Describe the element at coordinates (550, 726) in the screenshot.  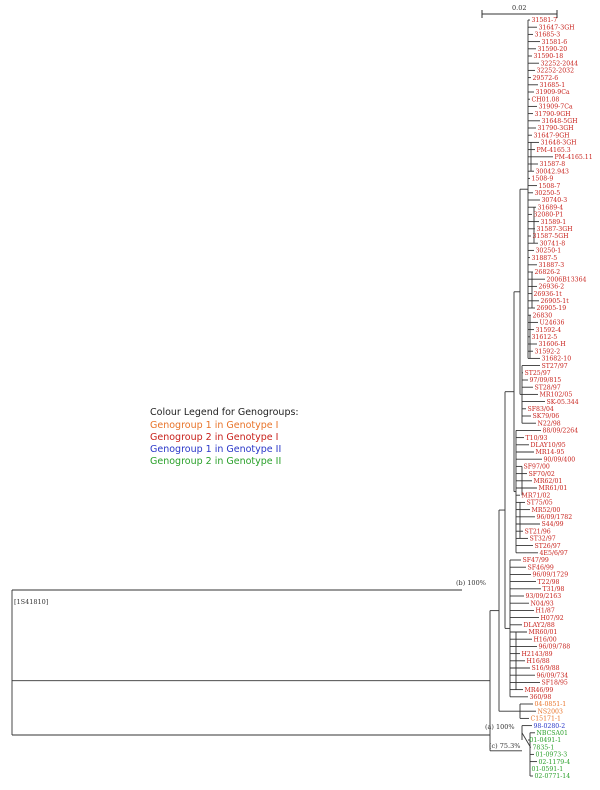
I see `leaf-label: 98-0280-2` at that location.